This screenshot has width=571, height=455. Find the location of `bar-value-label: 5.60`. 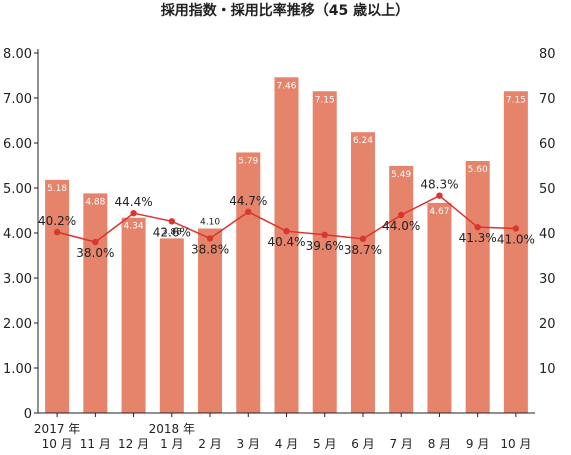

bar-value-label: 5.60 is located at coordinates (478, 170).